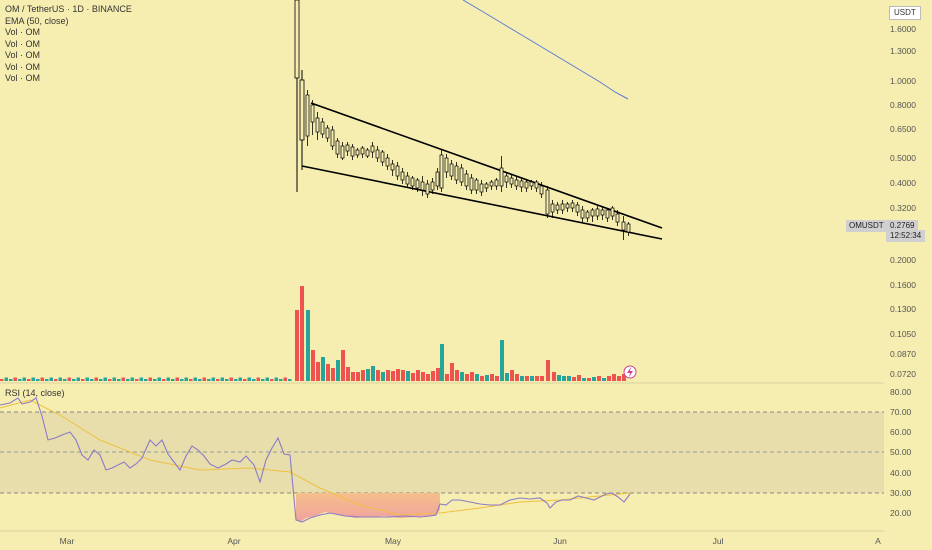 The height and width of the screenshot is (550, 932). Describe the element at coordinates (901, 513) in the screenshot. I see `rsi-tick-label: 20.00` at that location.